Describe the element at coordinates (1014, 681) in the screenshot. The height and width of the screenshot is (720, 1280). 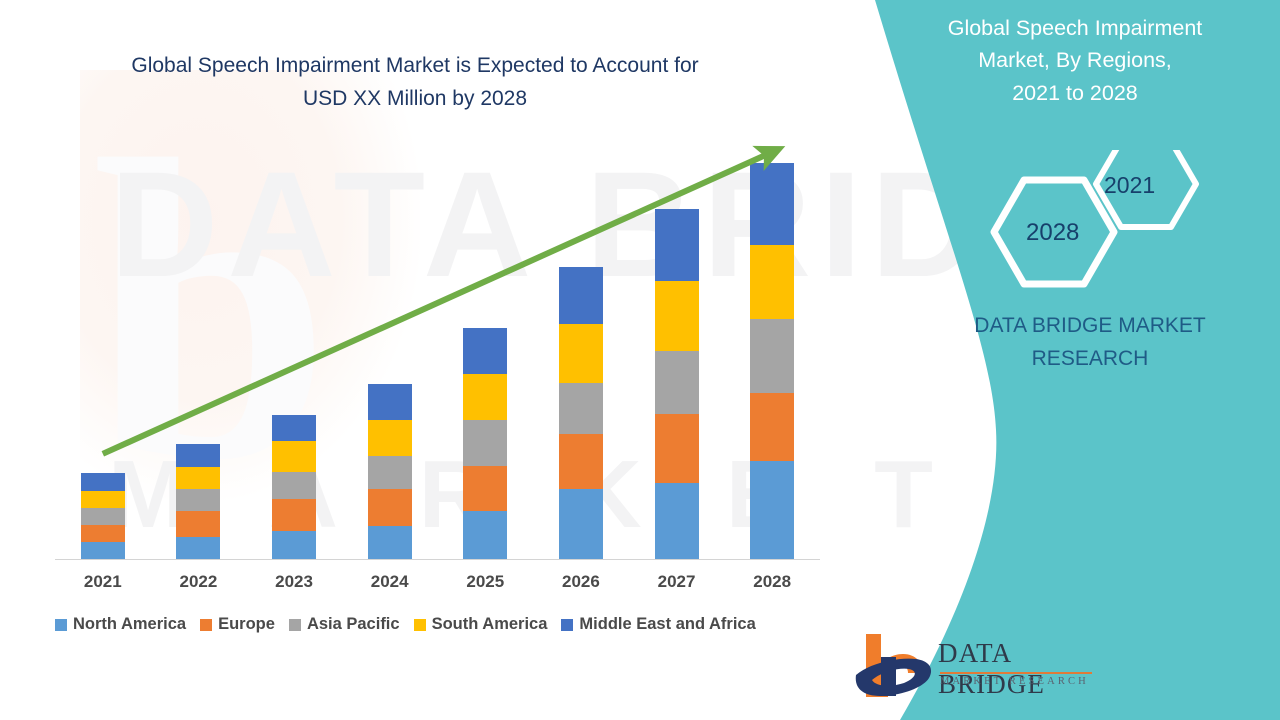
I see `logo-subtitle: MARKET RESEARCH` at that location.